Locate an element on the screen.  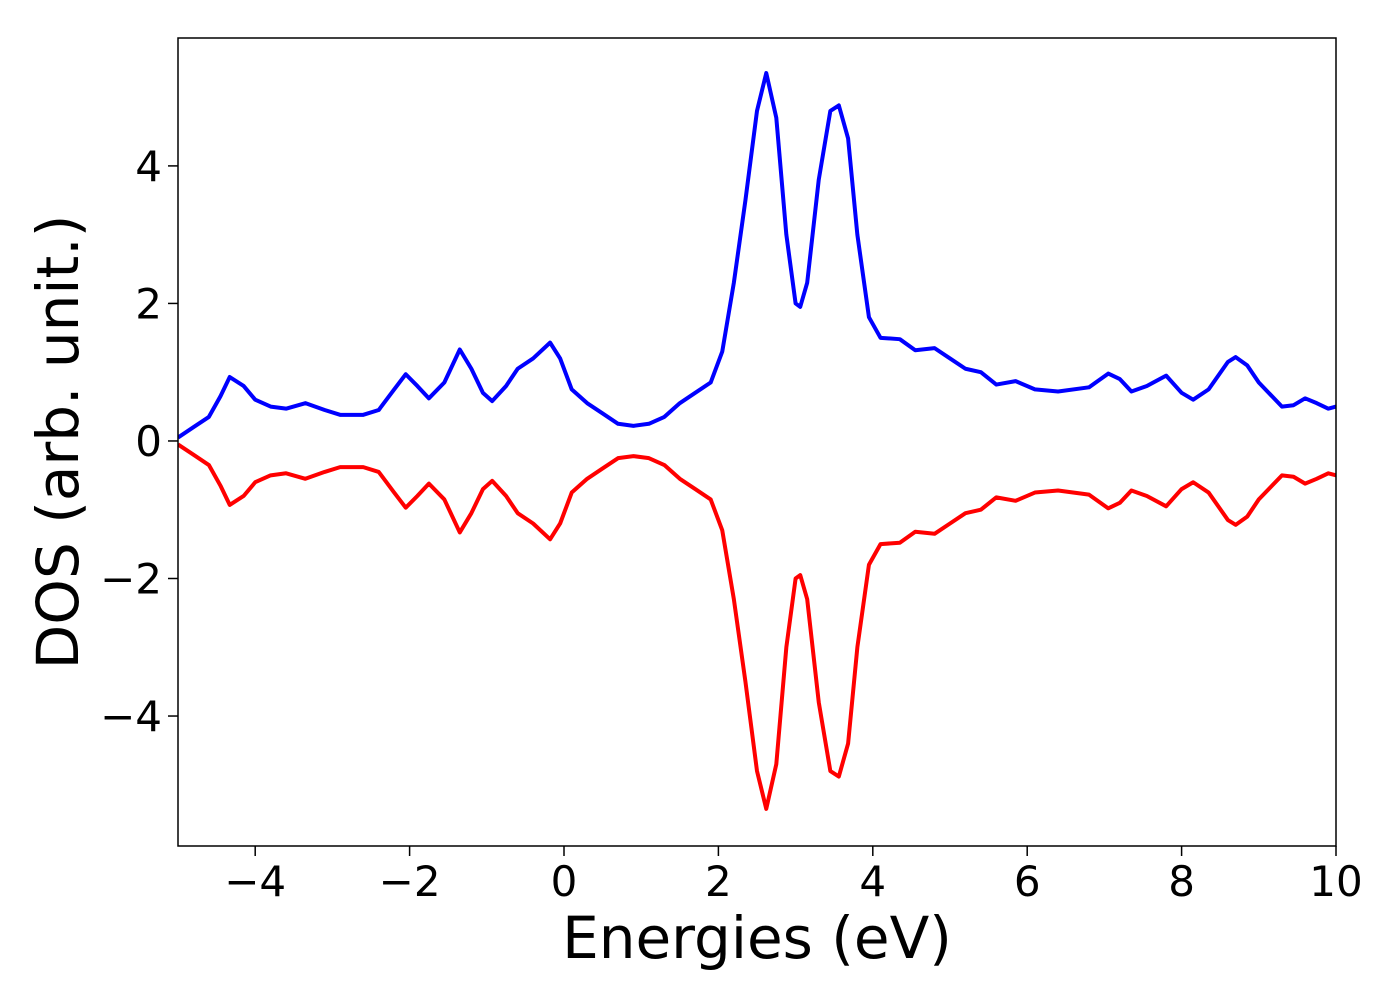
y-axis-title: DOS (arb. unit.) is located at coordinates (58, 442).